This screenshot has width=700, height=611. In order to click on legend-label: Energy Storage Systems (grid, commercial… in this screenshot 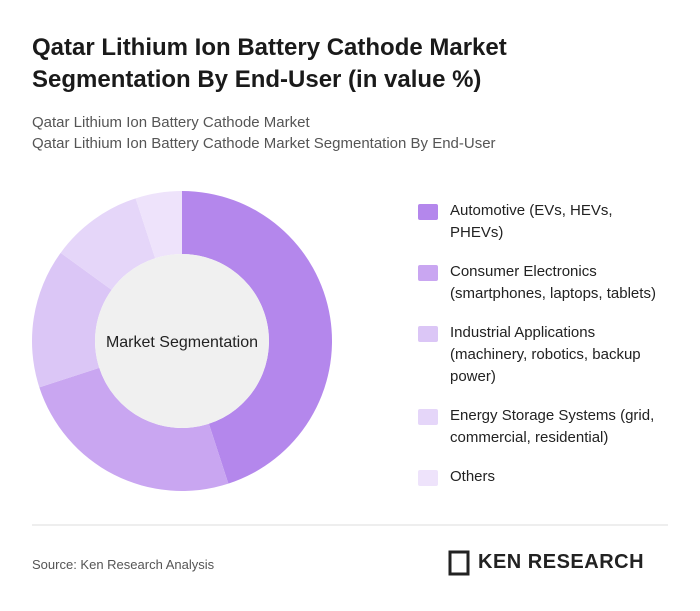, I will do `click(552, 426)`.